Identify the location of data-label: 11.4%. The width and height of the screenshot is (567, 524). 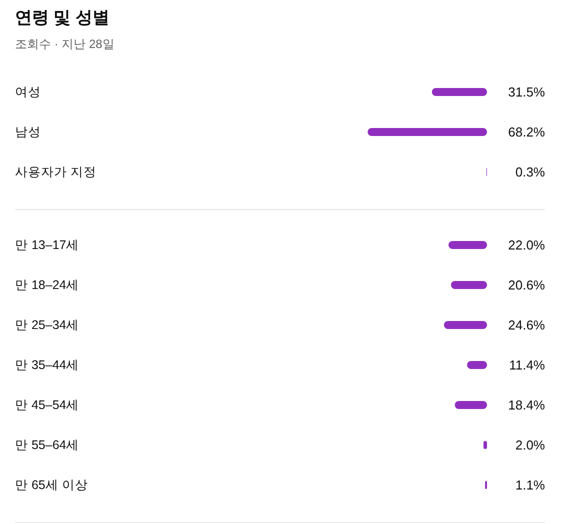
(527, 365).